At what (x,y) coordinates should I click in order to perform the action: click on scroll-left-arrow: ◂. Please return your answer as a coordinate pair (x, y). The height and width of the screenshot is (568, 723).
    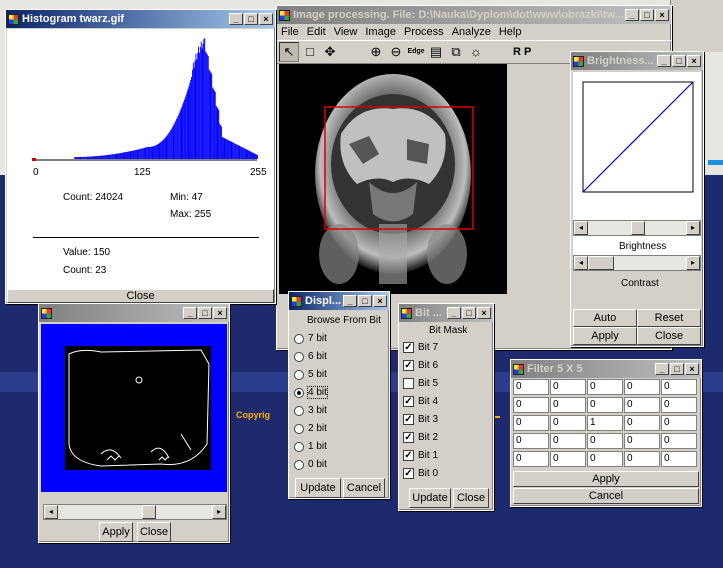
    Looking at the image, I should click on (51, 512).